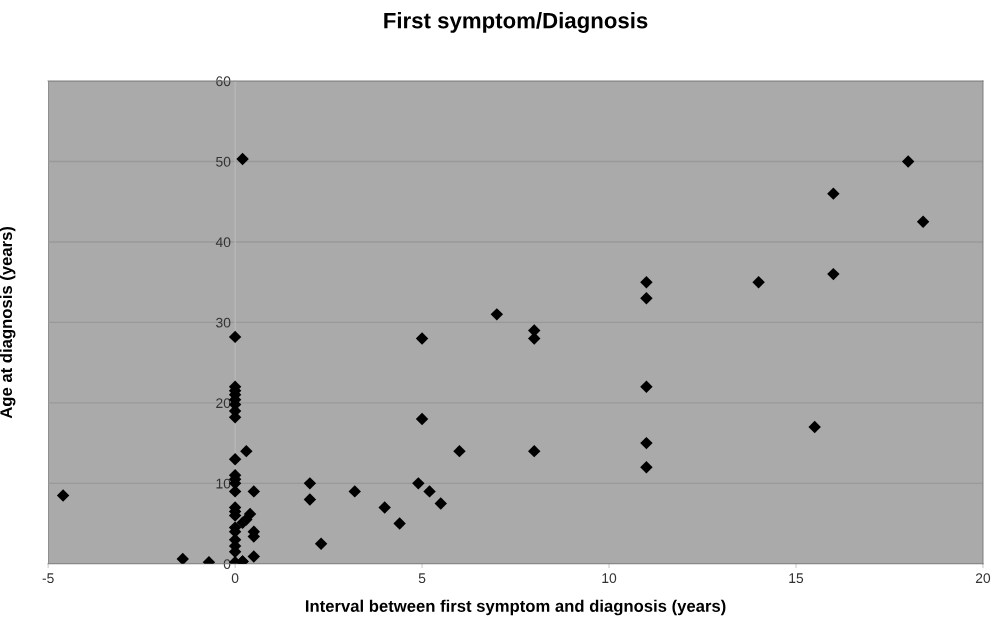 The image size is (1003, 623). Describe the element at coordinates (516, 22) in the screenshot. I see `chart-title: First symptom/Diagnosis` at that location.